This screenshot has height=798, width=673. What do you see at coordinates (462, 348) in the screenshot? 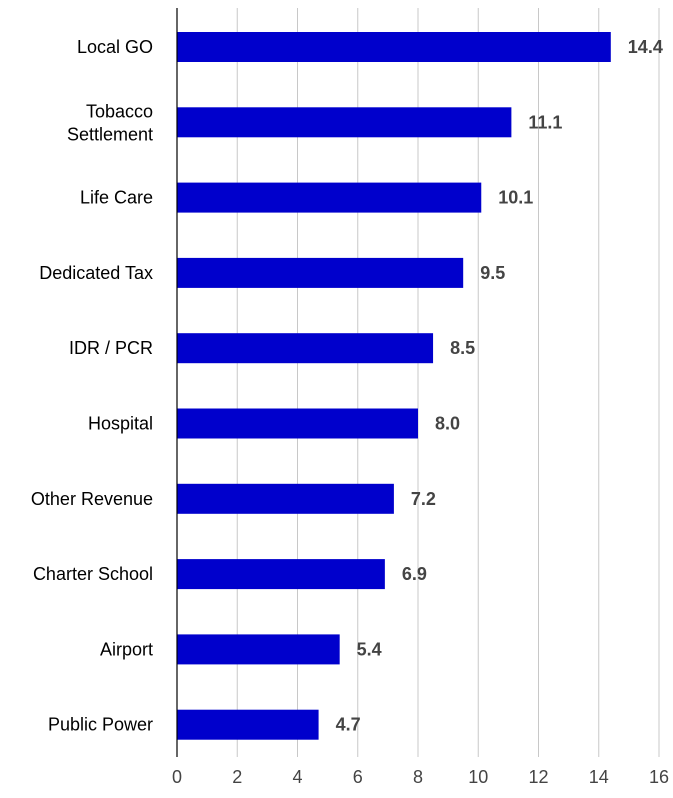
I see `value-label: 8.5` at bounding box center [462, 348].